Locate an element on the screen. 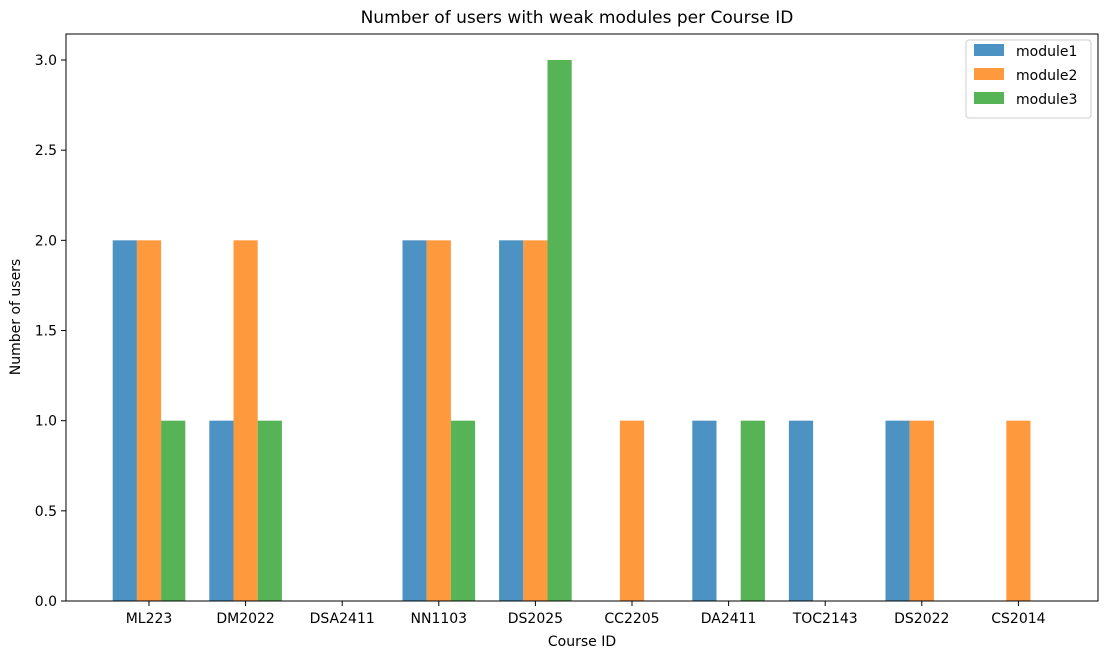 Image resolution: width=1105 pixels, height=660 pixels. bar-module3-da2411 is located at coordinates (752, 510).